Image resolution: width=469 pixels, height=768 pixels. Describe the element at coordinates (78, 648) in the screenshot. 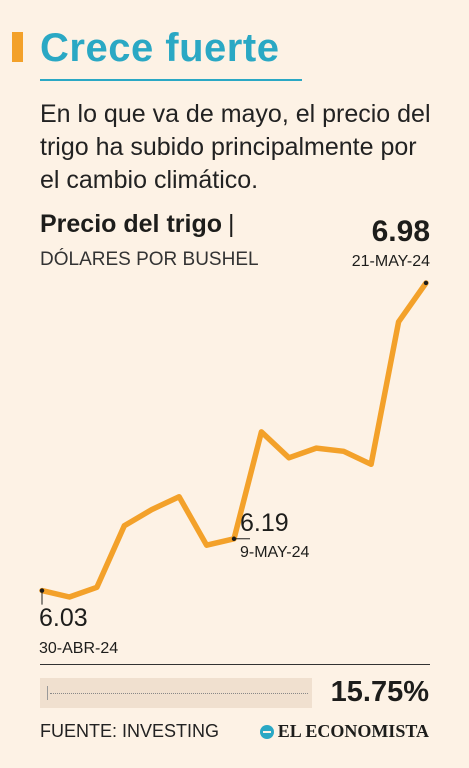

I see `annotation-date-start: 30-ABR-24` at that location.